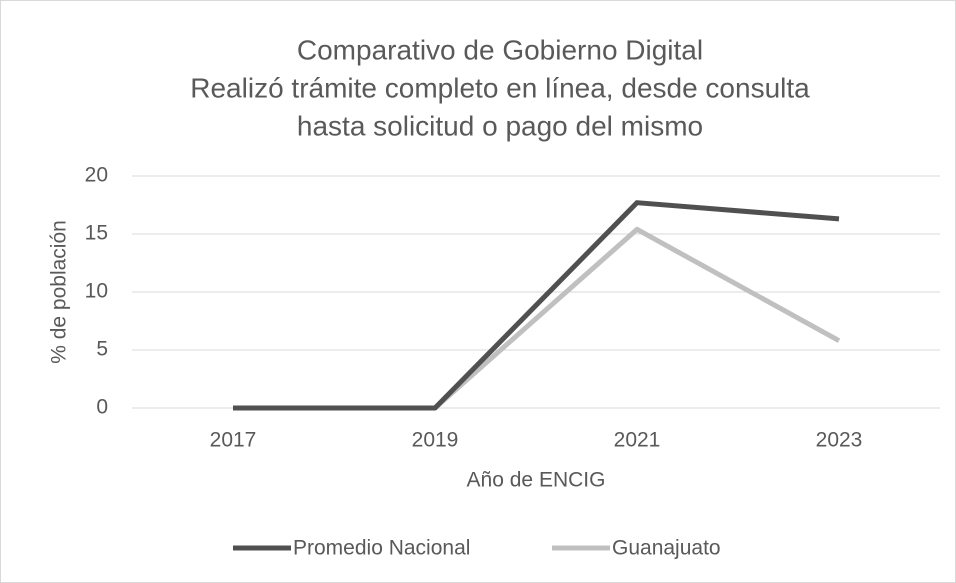 This screenshot has height=583, width=956. Describe the element at coordinates (96, 233) in the screenshot. I see `y-tick-label: 15` at that location.